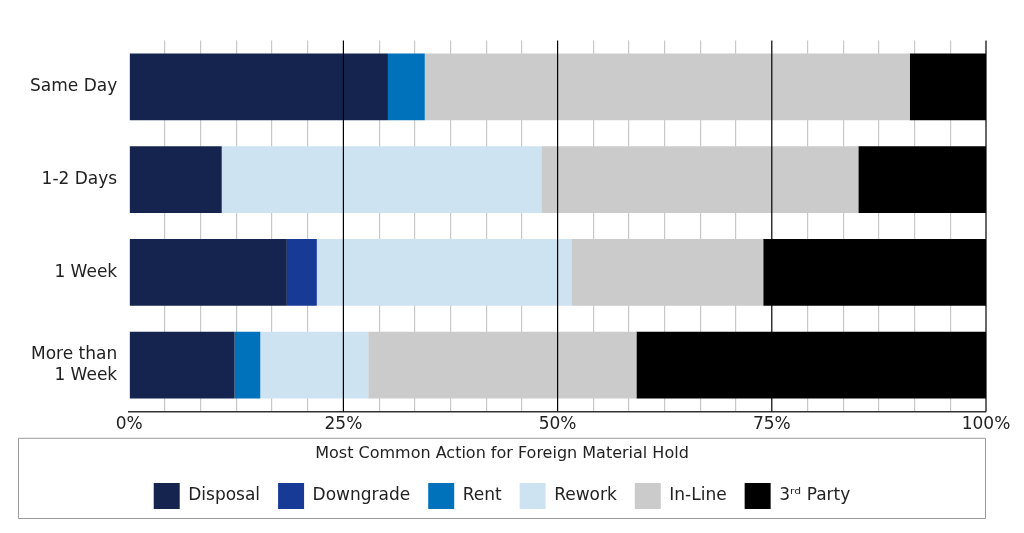  I want to click on legend-label: Rent, so click(482, 494).